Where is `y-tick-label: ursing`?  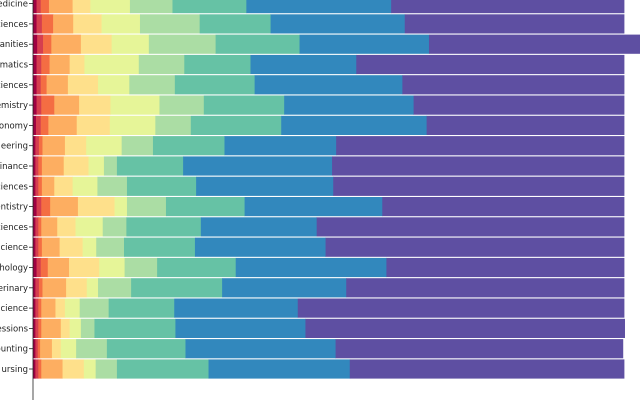 y-tick-label: ursing is located at coordinates (15, 370).